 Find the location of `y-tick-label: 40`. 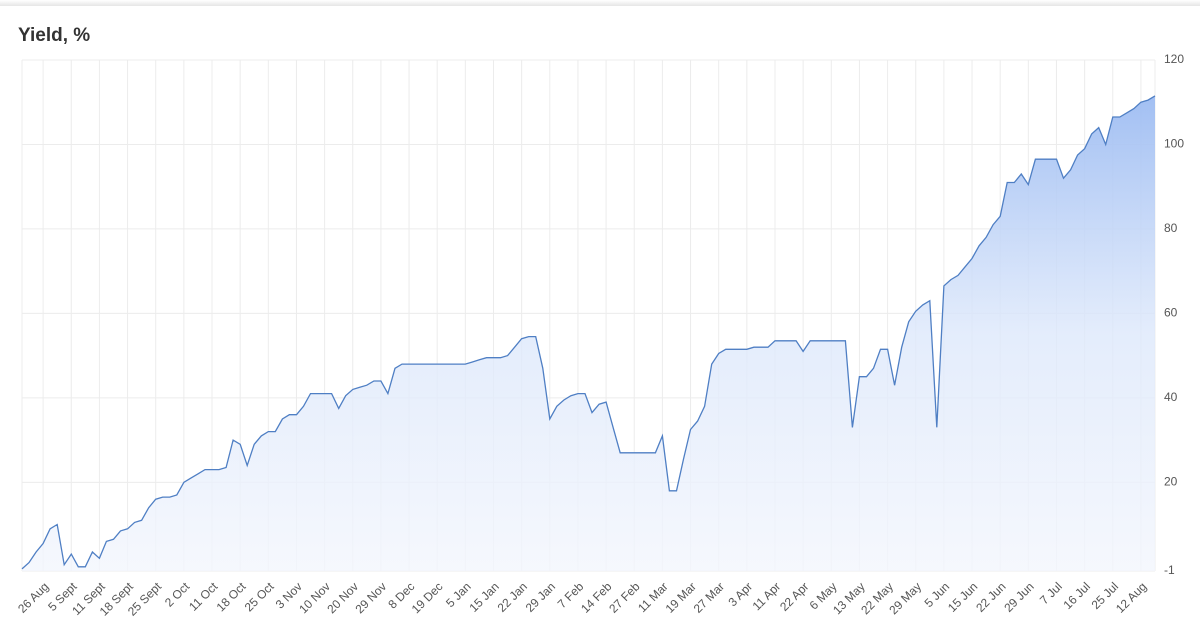

y-tick-label: 40 is located at coordinates (1171, 397).